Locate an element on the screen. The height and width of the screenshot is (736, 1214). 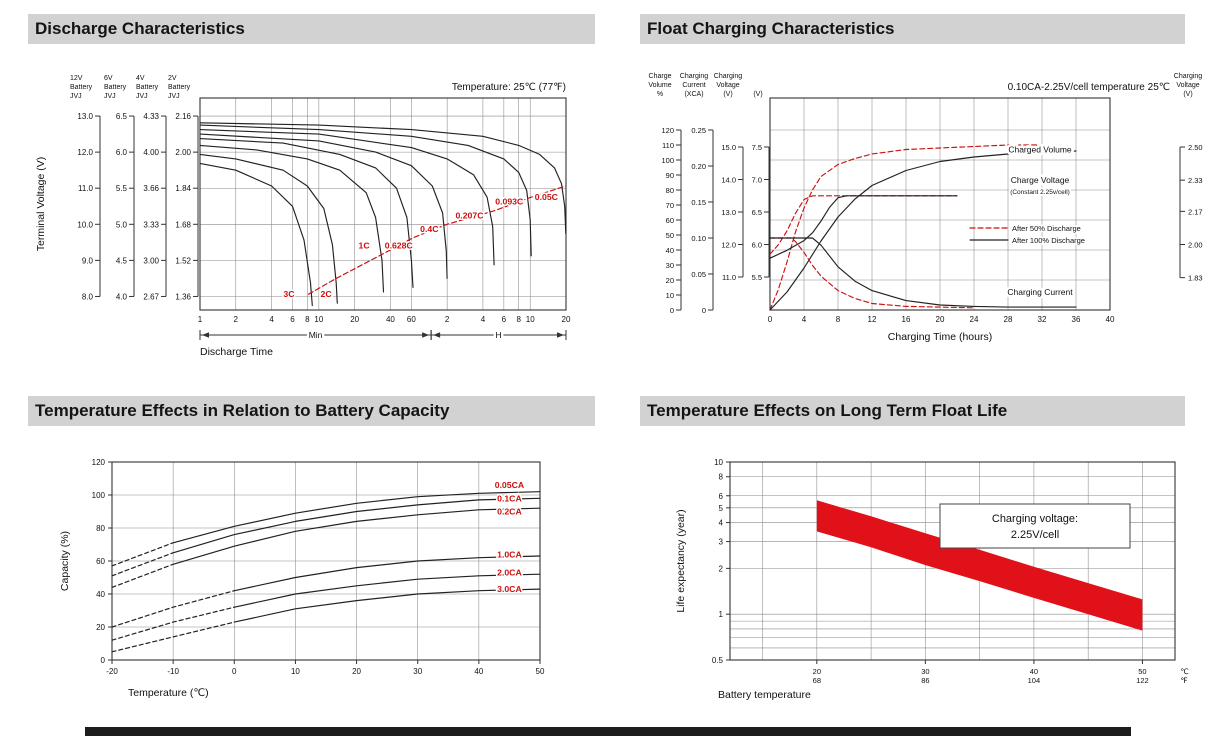
svg-text: Temperature (℃) is located at coordinates (168, 693).